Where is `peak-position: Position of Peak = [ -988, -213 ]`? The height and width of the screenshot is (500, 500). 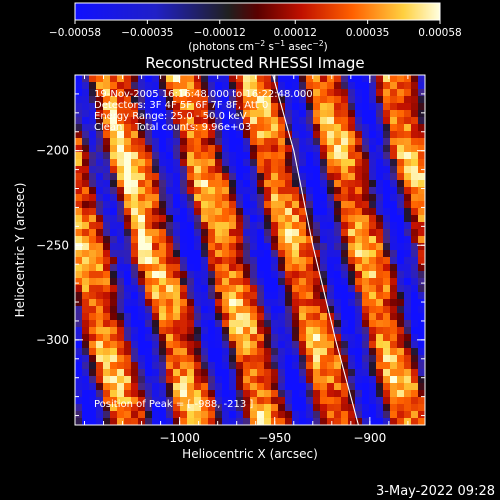
peak-position: Position of Peak = [ -988, -213 ] is located at coordinates (173, 404).